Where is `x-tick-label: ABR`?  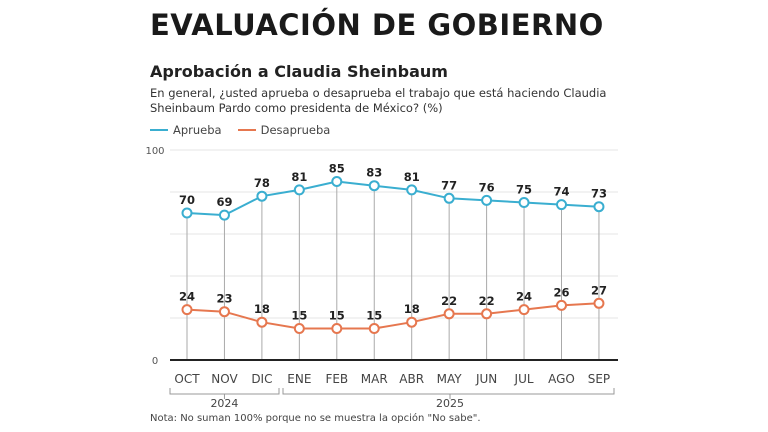
x-tick-label: ABR is located at coordinates (411, 379).